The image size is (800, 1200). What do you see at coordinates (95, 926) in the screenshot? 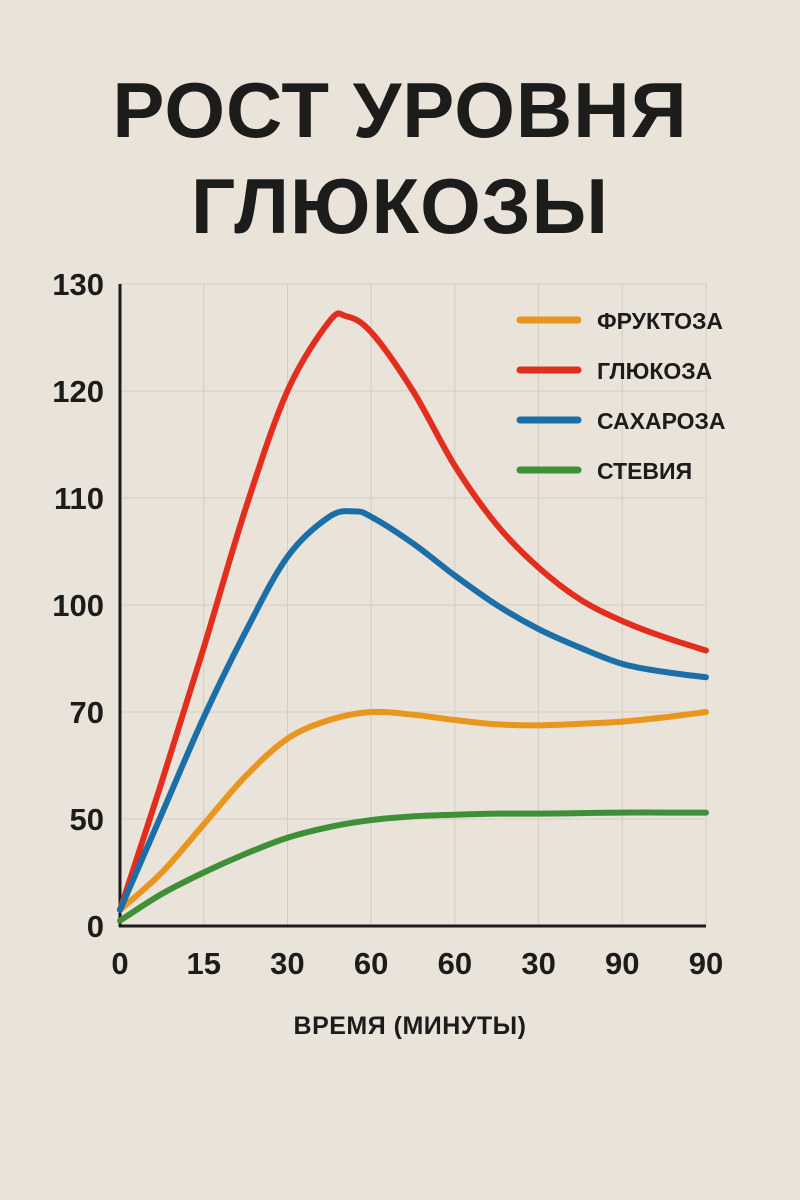
I see `y-tick-label: 0` at bounding box center [95, 926].